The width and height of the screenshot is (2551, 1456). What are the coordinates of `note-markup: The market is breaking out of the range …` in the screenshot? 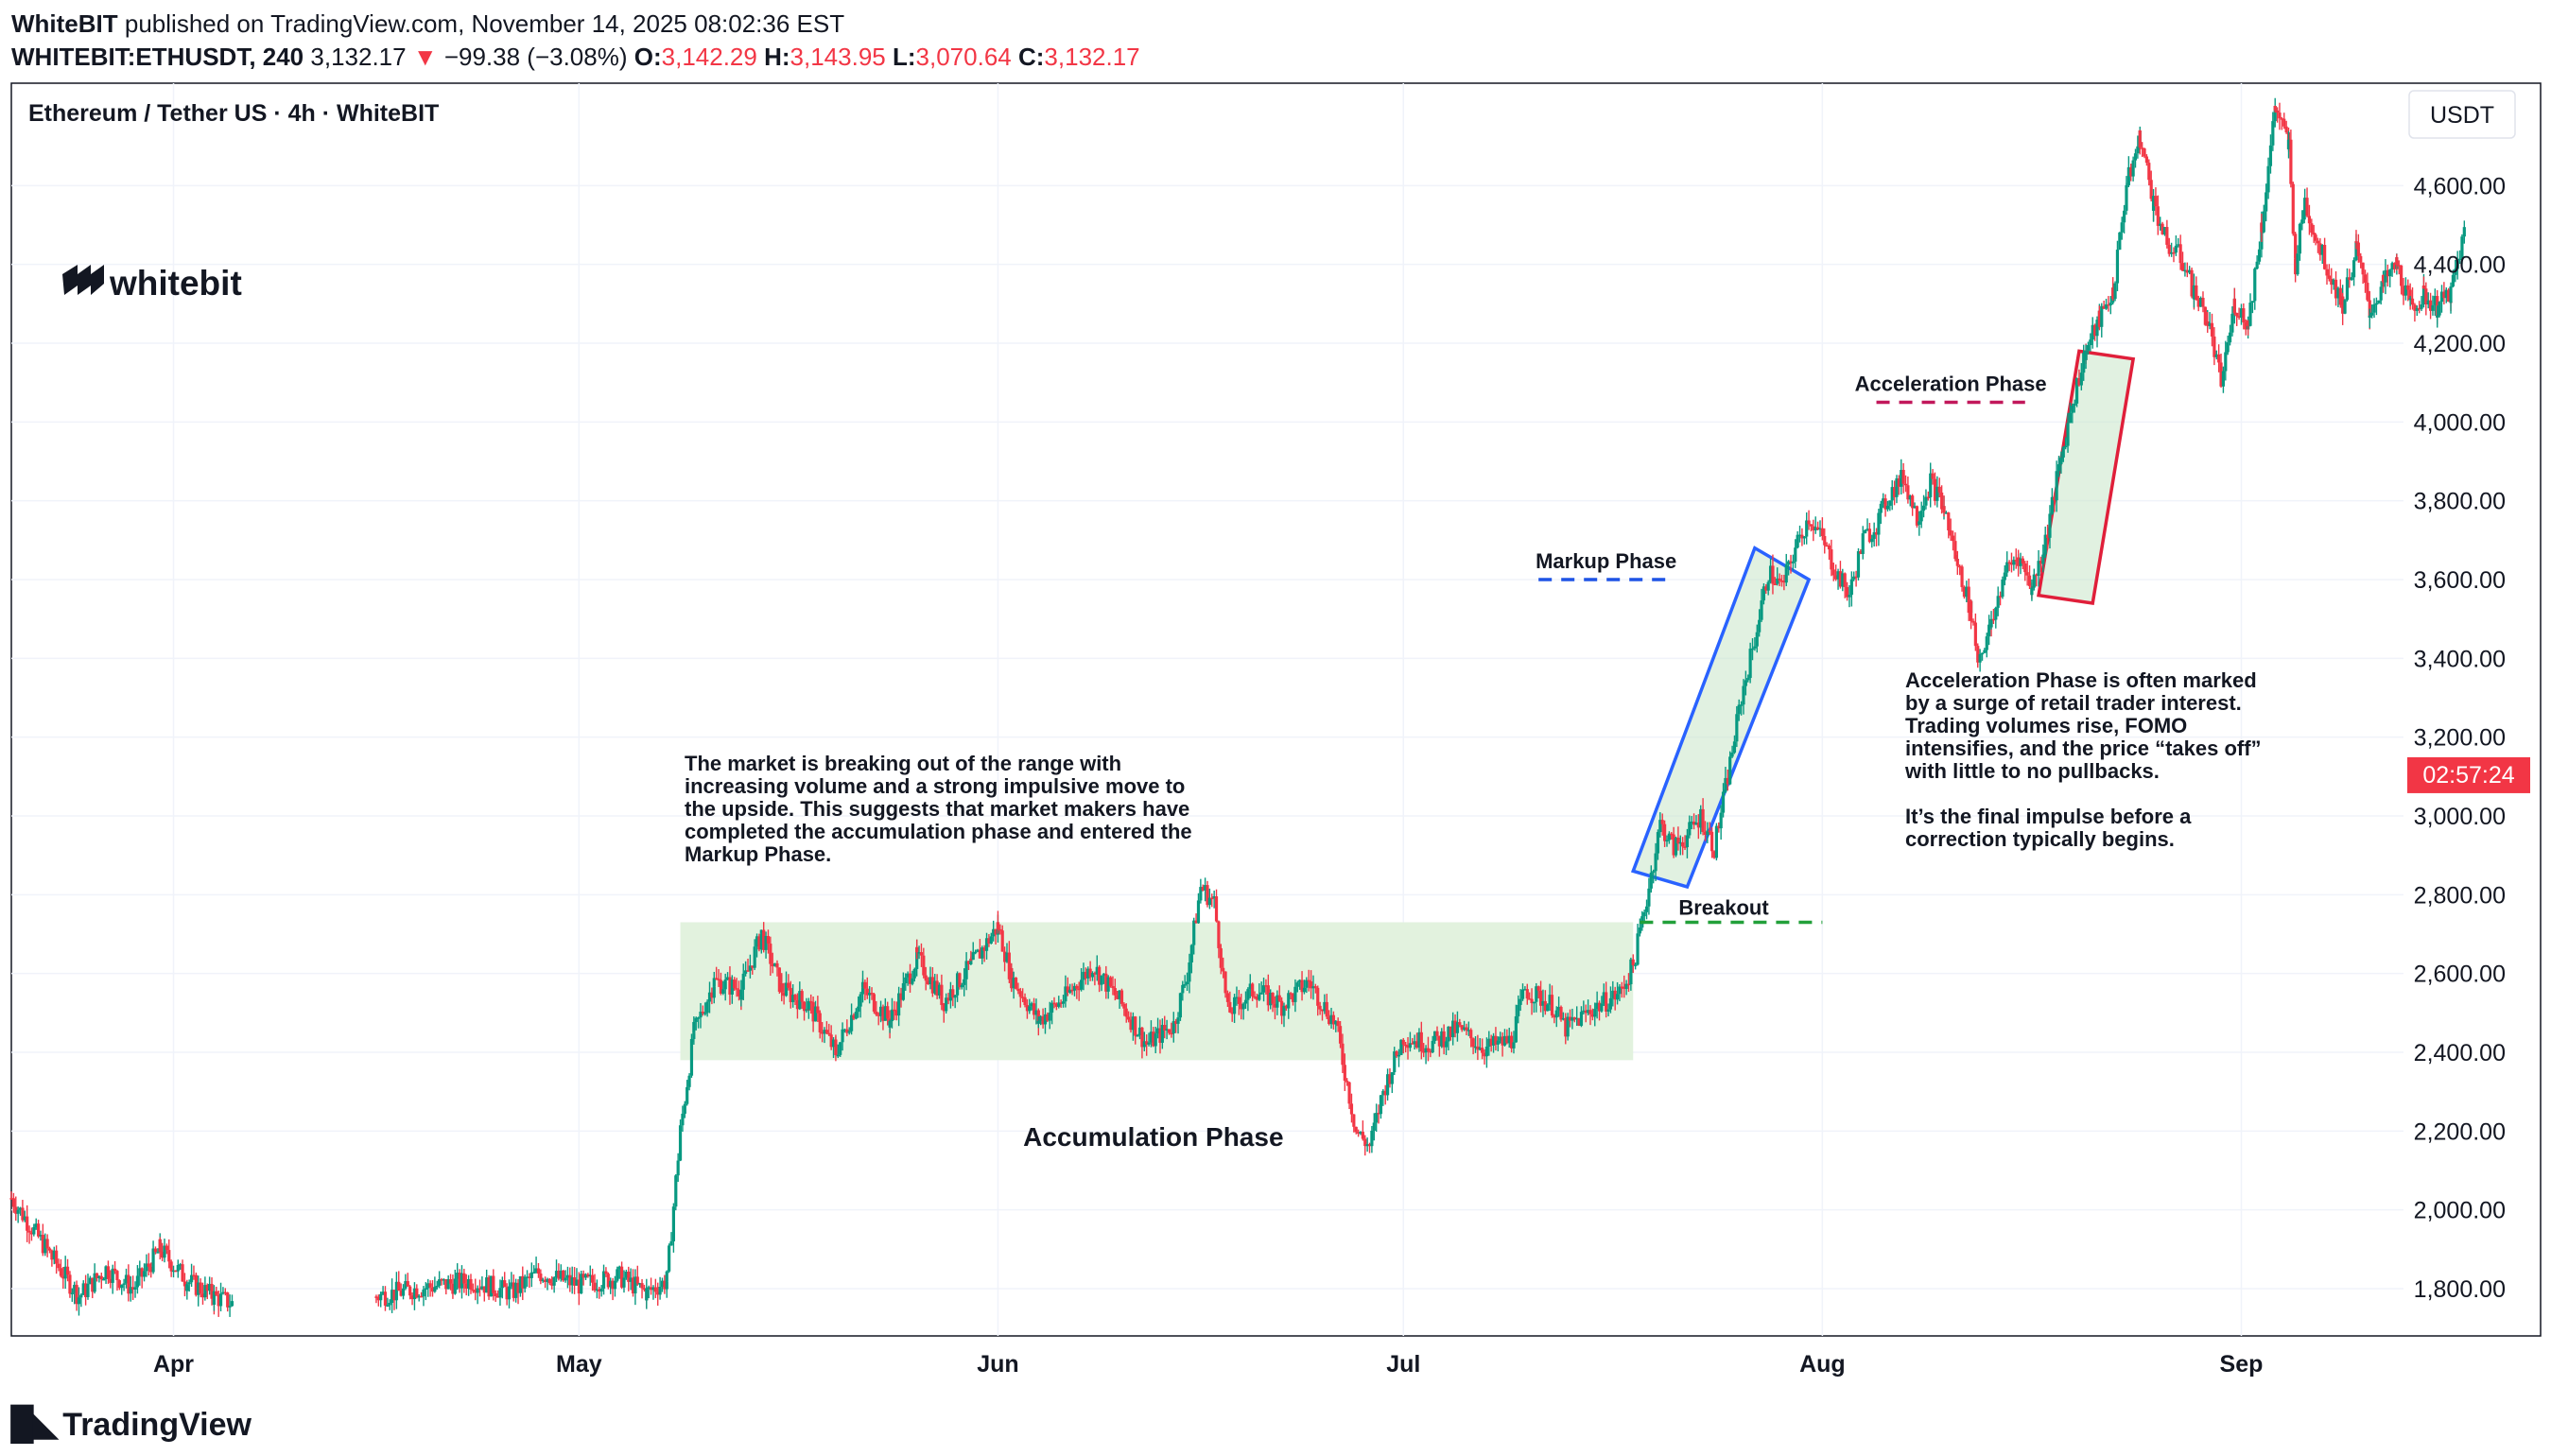 It's located at (938, 809).